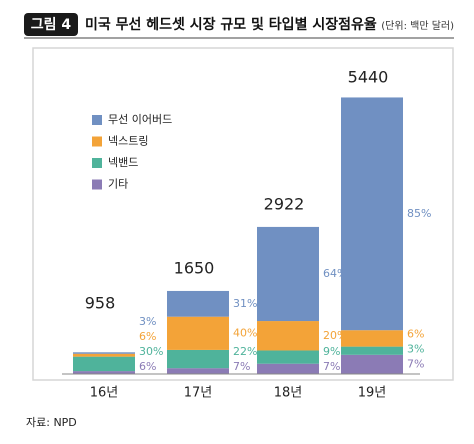 The height and width of the screenshot is (444, 474). Describe the element at coordinates (331, 351) in the screenshot. I see `value-label: 9%` at that location.